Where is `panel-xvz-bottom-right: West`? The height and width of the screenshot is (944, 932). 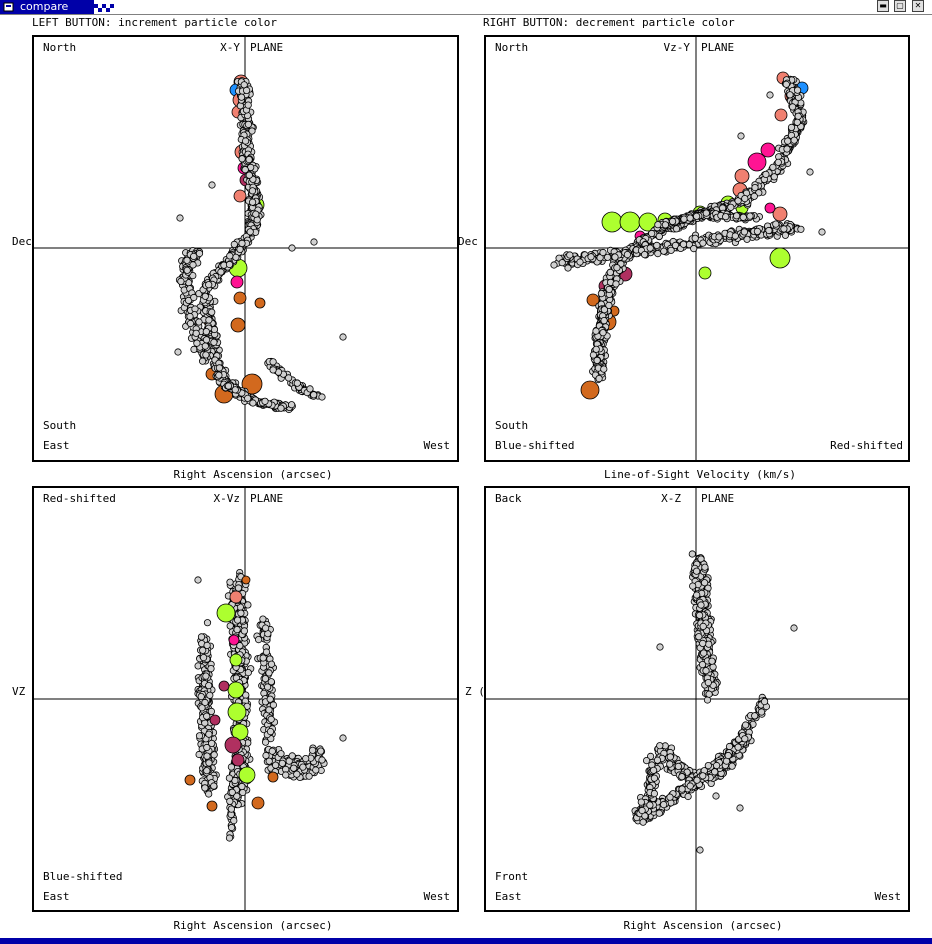
panel-xvz-bottom-right: West is located at coordinates (437, 896).